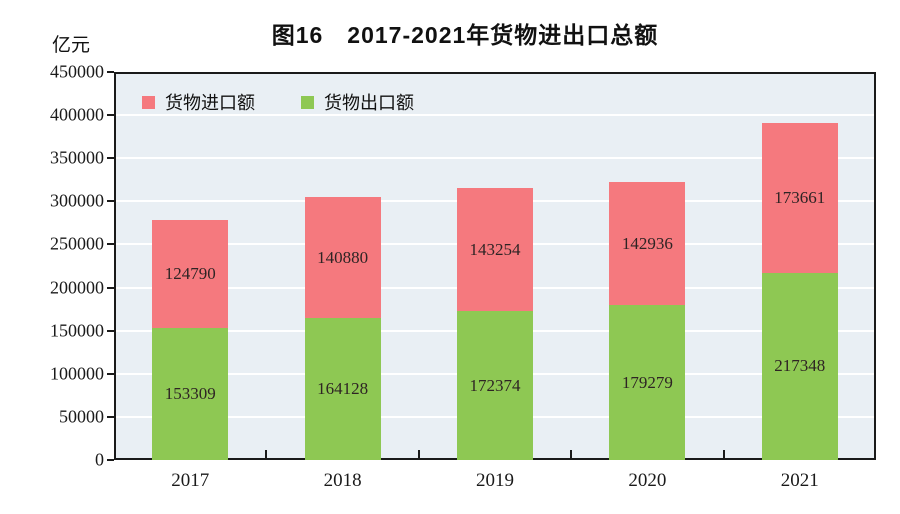 Image resolution: width=900 pixels, height=514 pixels. I want to click on x-tick-label: 2017, so click(190, 480).